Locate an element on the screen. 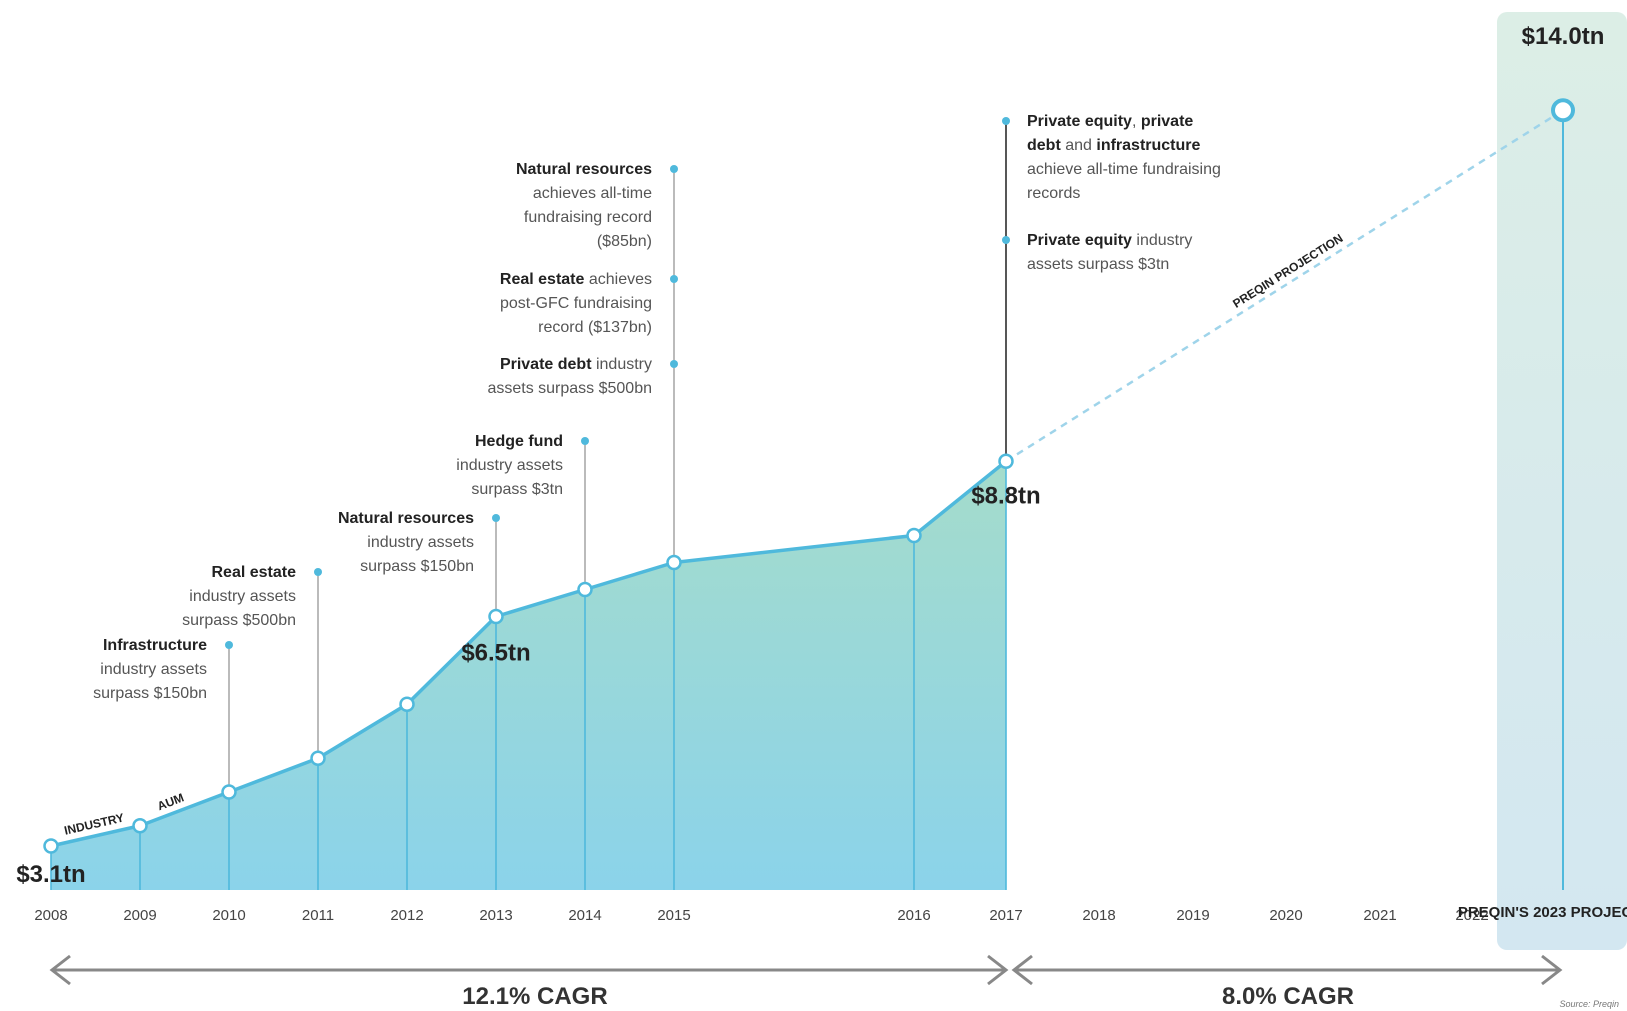 This screenshot has height=1011, width=1627. annotation-3-line-3: surpass $150bn is located at coordinates (417, 566).